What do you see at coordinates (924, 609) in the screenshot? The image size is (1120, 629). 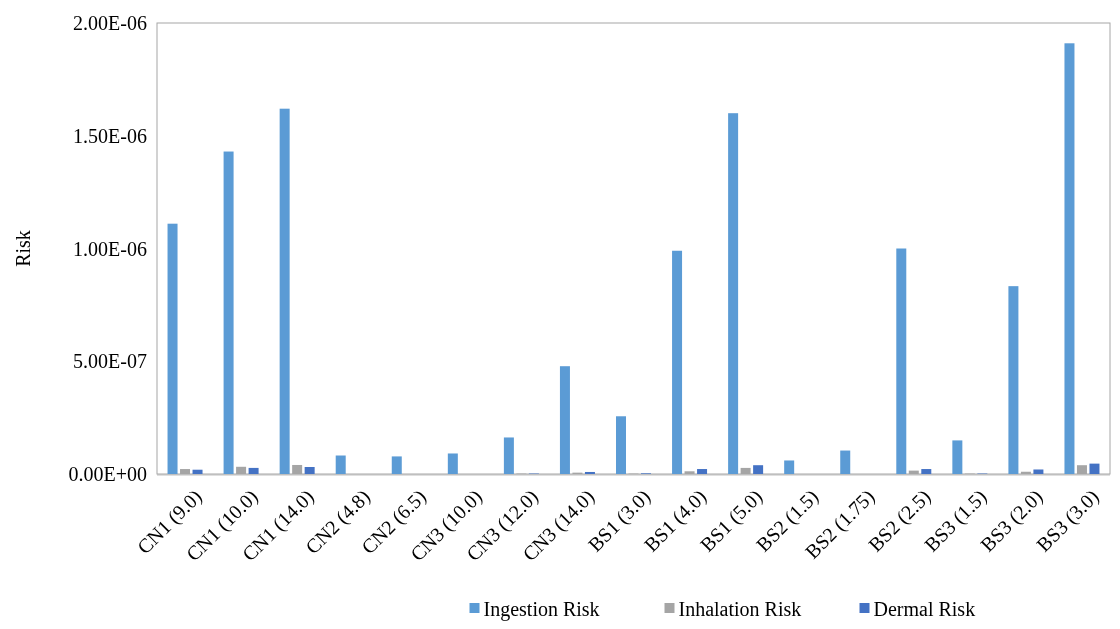 I see `legend-label: Dermal Risk` at bounding box center [924, 609].